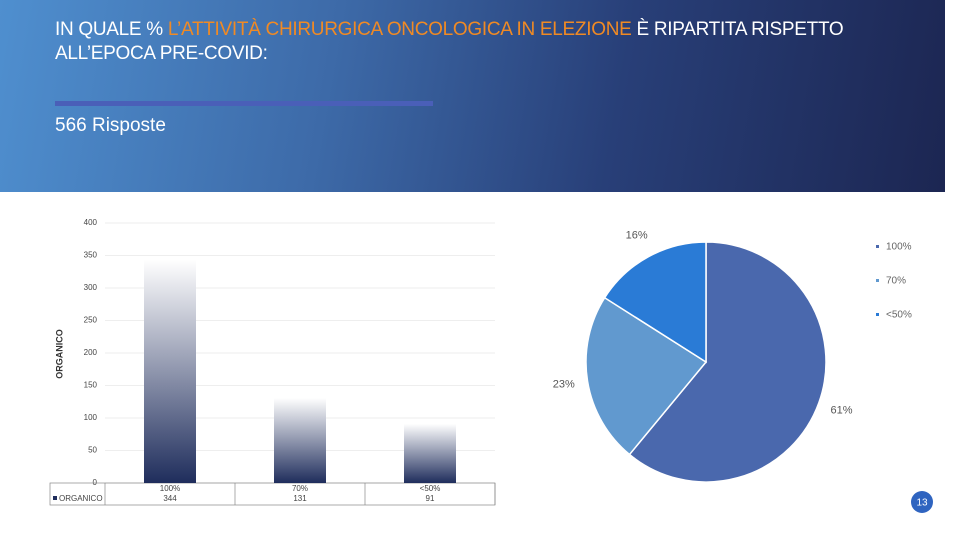  Describe the element at coordinates (170, 498) in the screenshot. I see `table-value: 344` at that location.